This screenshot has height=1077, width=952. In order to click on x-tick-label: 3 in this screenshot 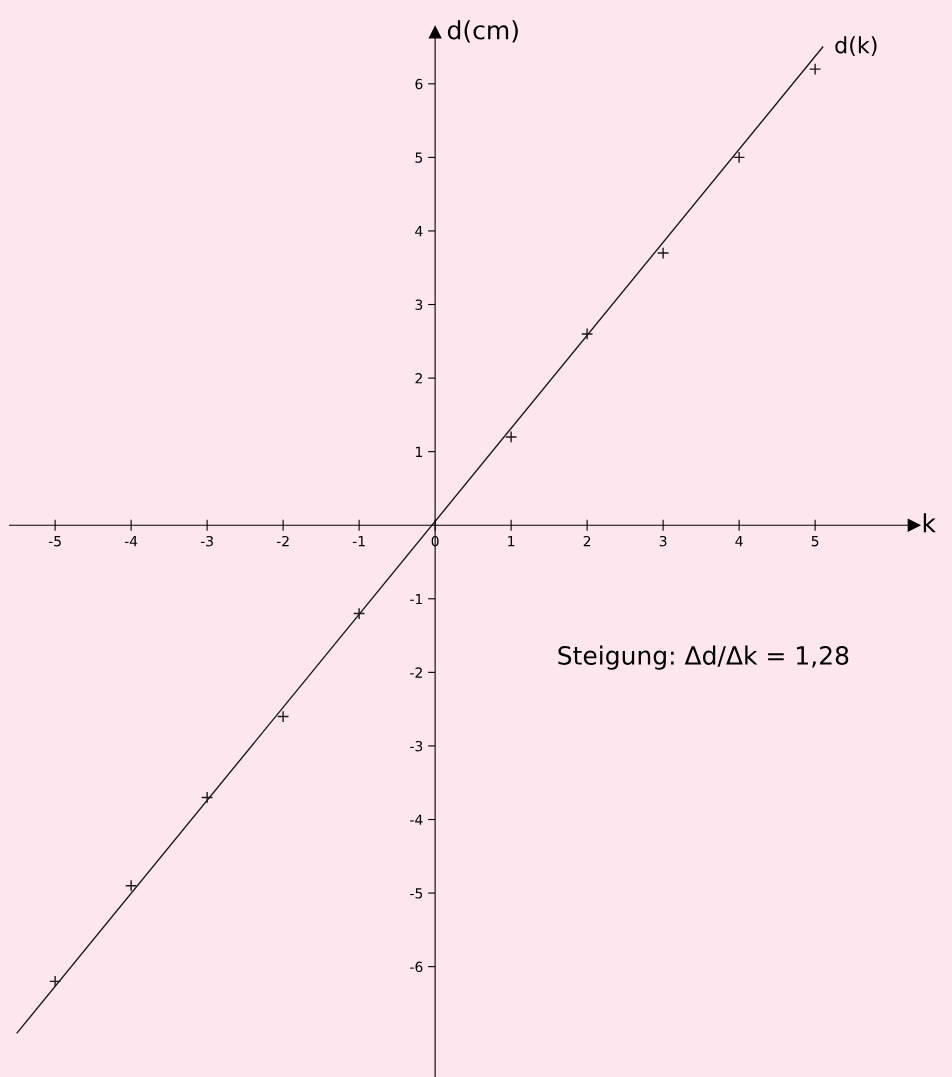, I will do `click(663, 541)`.